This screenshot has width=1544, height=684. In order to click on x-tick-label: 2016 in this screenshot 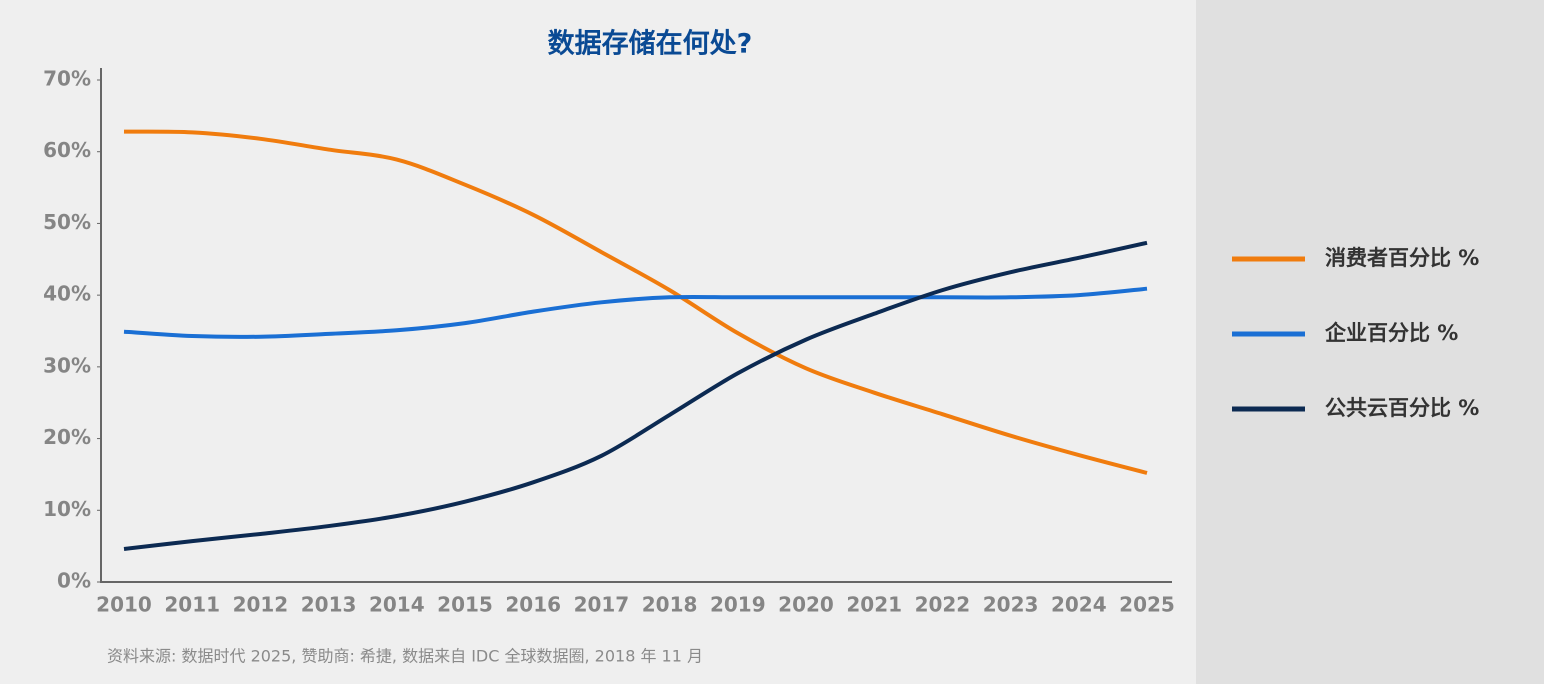, I will do `click(533, 605)`.